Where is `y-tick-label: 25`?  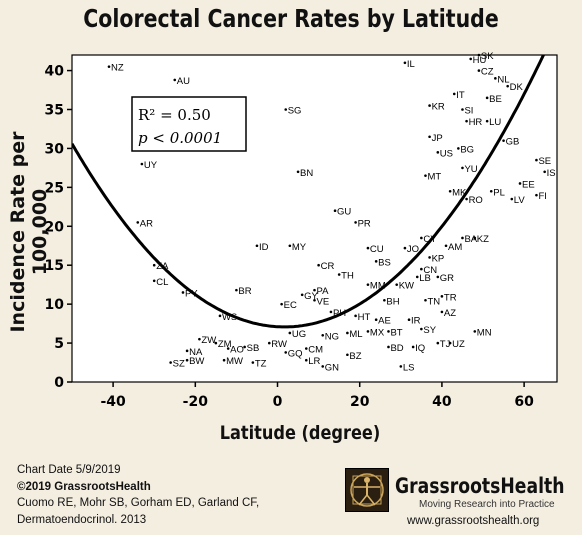
y-tick-label: 25 is located at coordinates (54, 188).